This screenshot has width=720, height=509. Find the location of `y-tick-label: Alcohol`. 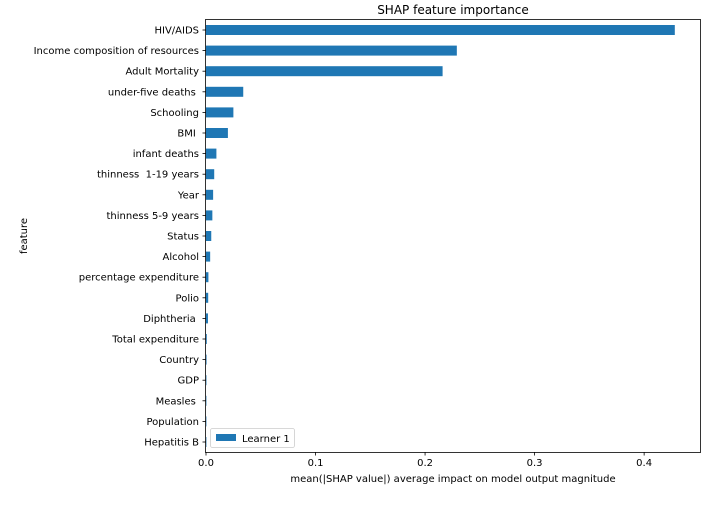

y-tick-label: Alcohol is located at coordinates (181, 257).